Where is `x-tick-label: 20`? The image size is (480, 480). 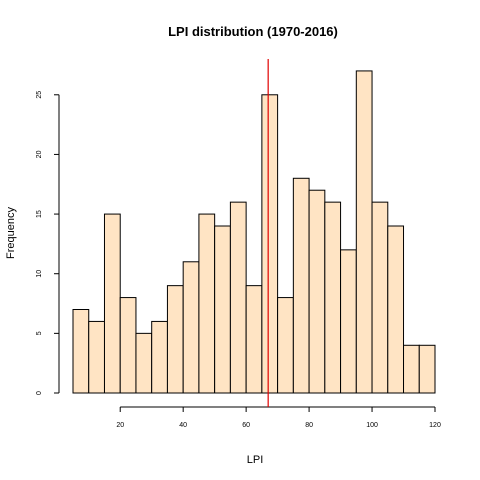 x-tick-label: 20 is located at coordinates (120, 425).